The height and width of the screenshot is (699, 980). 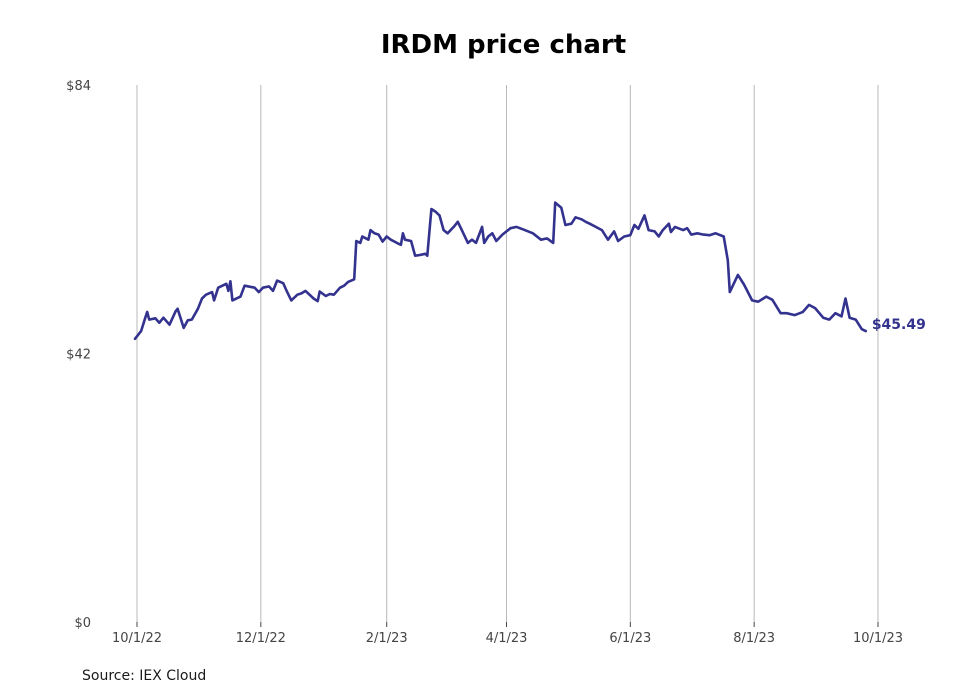 What do you see at coordinates (261, 638) in the screenshot?
I see `x-tick-label-1: 12/1/22` at bounding box center [261, 638].